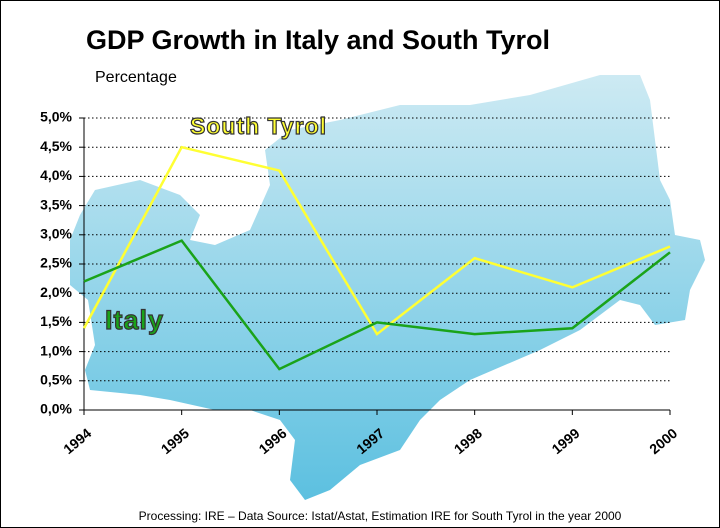  What do you see at coordinates (56, 409) in the screenshot?
I see `y-tick-label: 0,0%` at bounding box center [56, 409].